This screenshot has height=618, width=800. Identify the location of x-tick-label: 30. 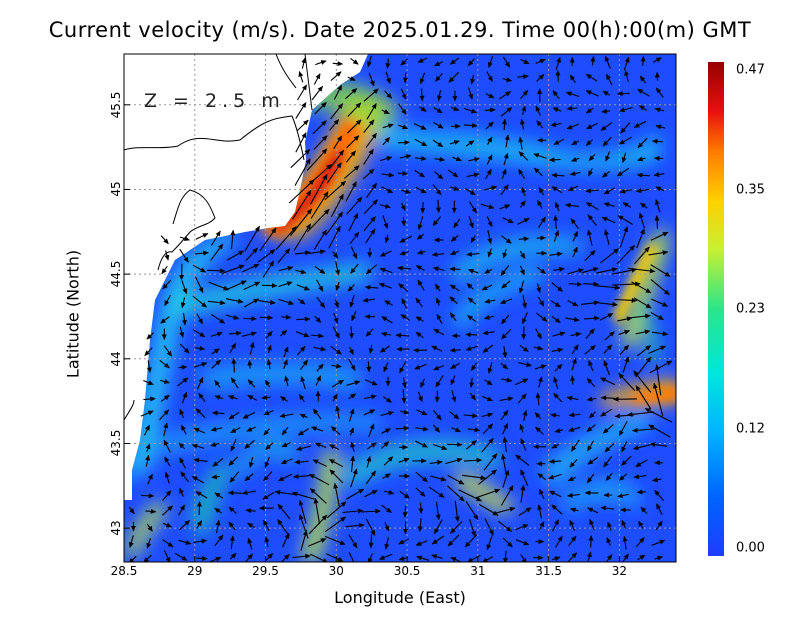
(336, 571).